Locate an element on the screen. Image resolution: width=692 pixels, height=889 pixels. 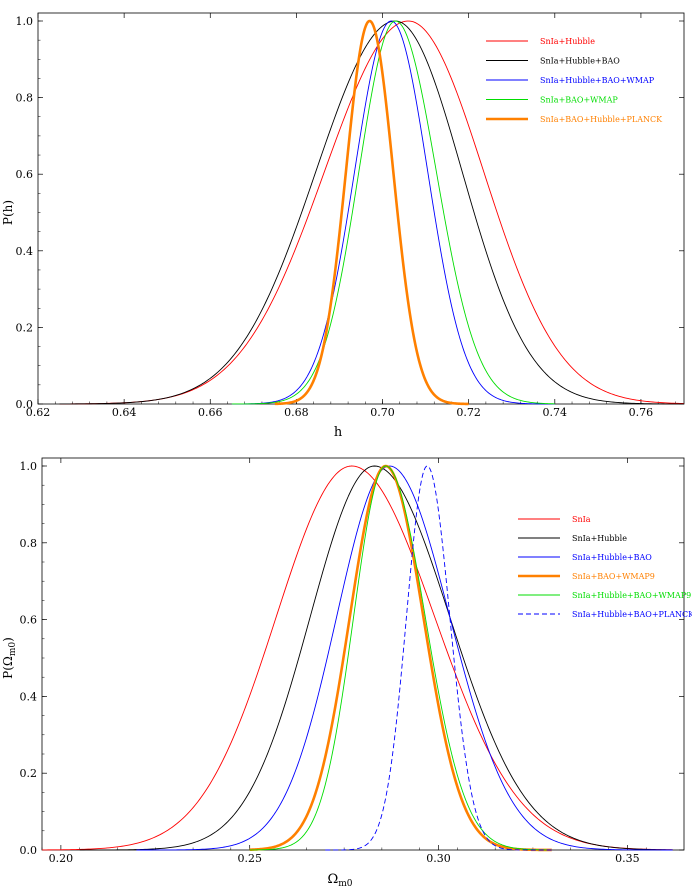
x-tick-label: 0.76 is located at coordinates (641, 412).